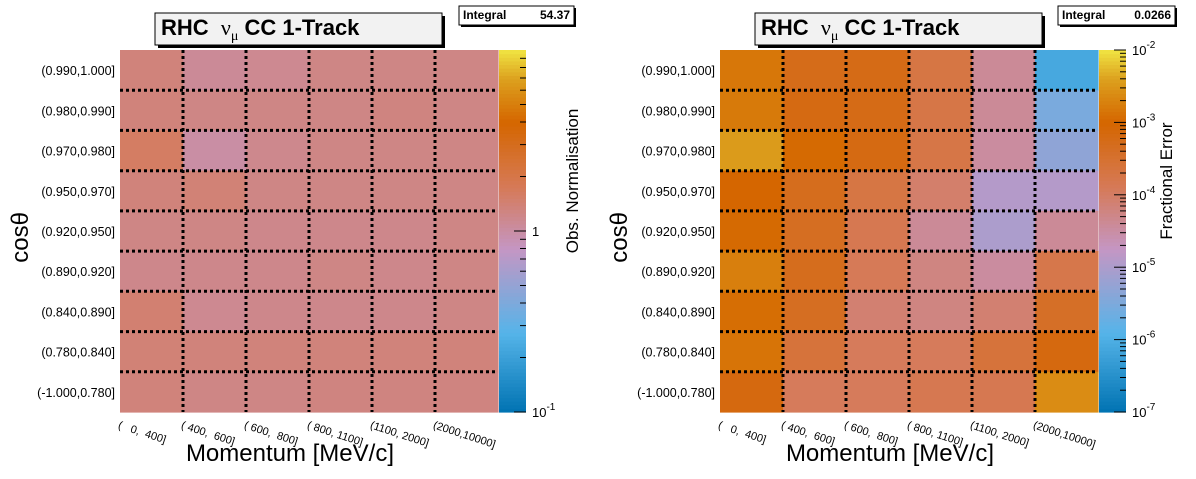 The height and width of the screenshot is (479, 1196). Describe the element at coordinates (544, 411) in the screenshot. I see `colorbar-tick-label: 10⁻¹` at that location.